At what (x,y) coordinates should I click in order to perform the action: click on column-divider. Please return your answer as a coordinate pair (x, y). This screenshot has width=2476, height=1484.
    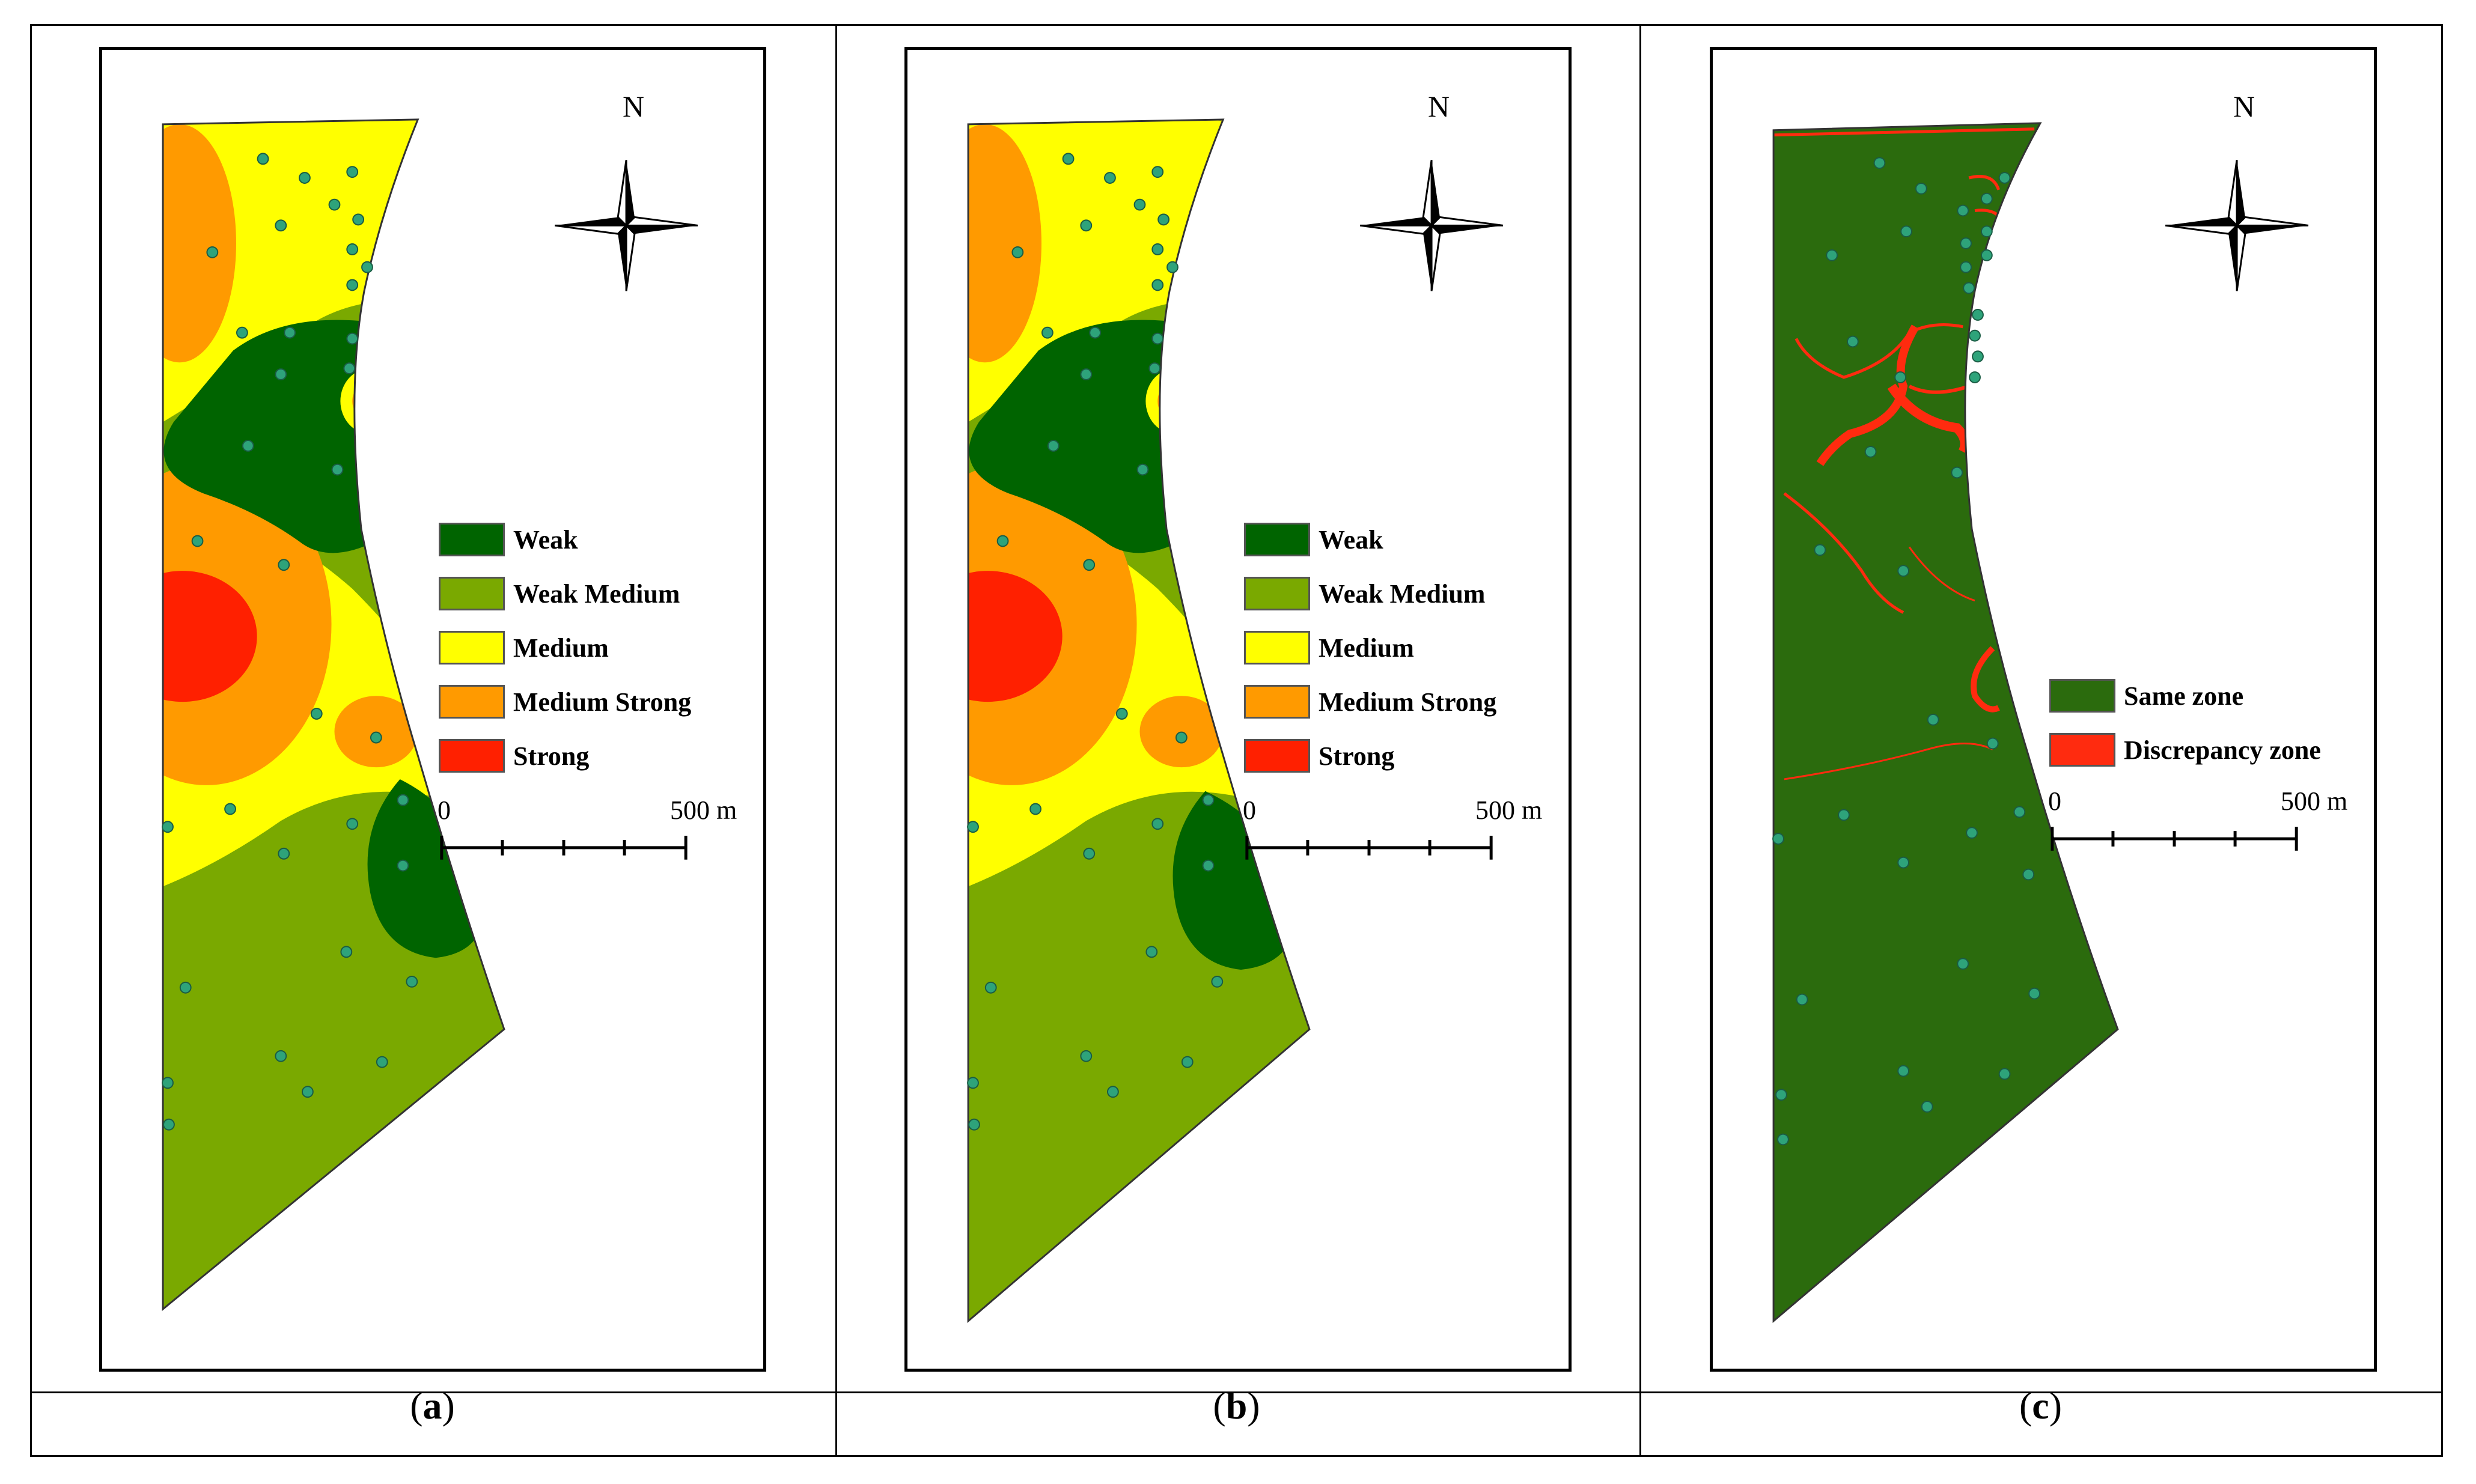
    Looking at the image, I should click on (1640, 740).